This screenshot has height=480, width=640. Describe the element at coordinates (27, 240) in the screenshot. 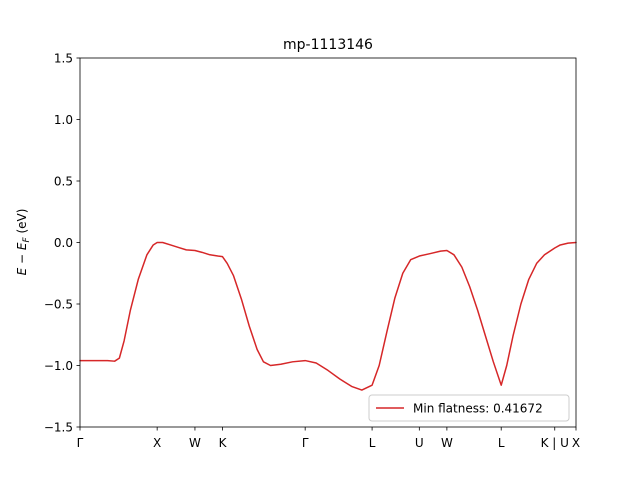

I see `y-label-sub: F` at that location.